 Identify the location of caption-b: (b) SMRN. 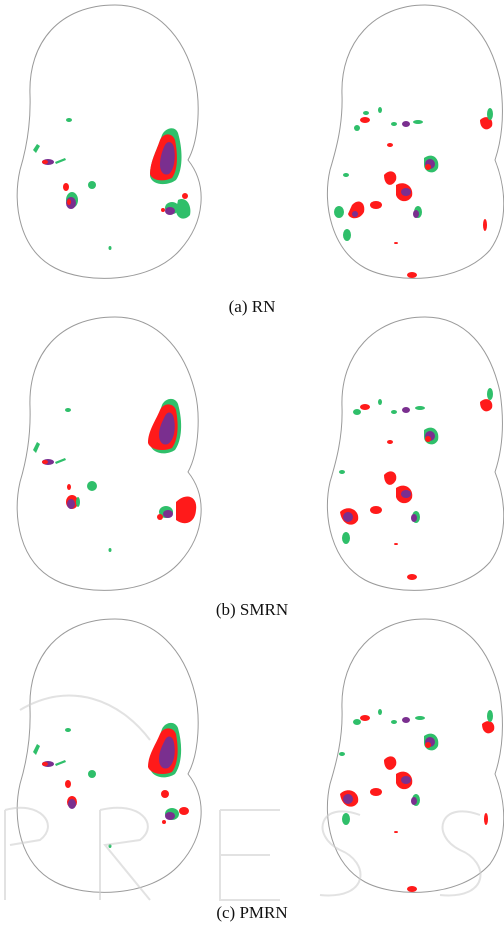
(252, 609).